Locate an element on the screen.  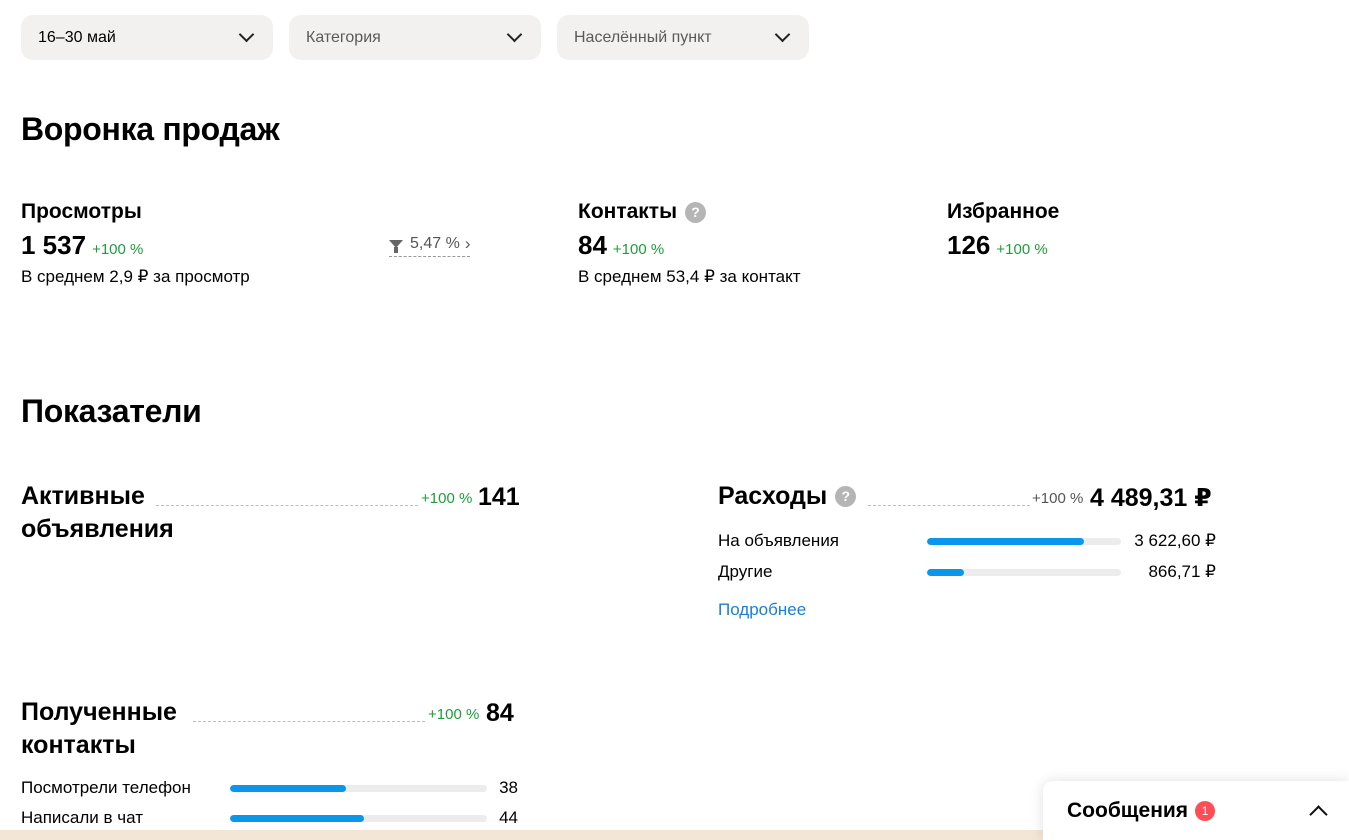
contact-item-value: 44 is located at coordinates (508, 817).